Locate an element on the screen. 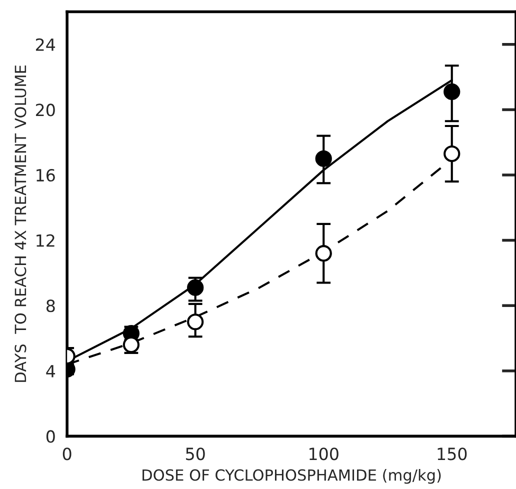 This screenshot has width=516, height=489. x-tick-label: 0 is located at coordinates (67, 454).